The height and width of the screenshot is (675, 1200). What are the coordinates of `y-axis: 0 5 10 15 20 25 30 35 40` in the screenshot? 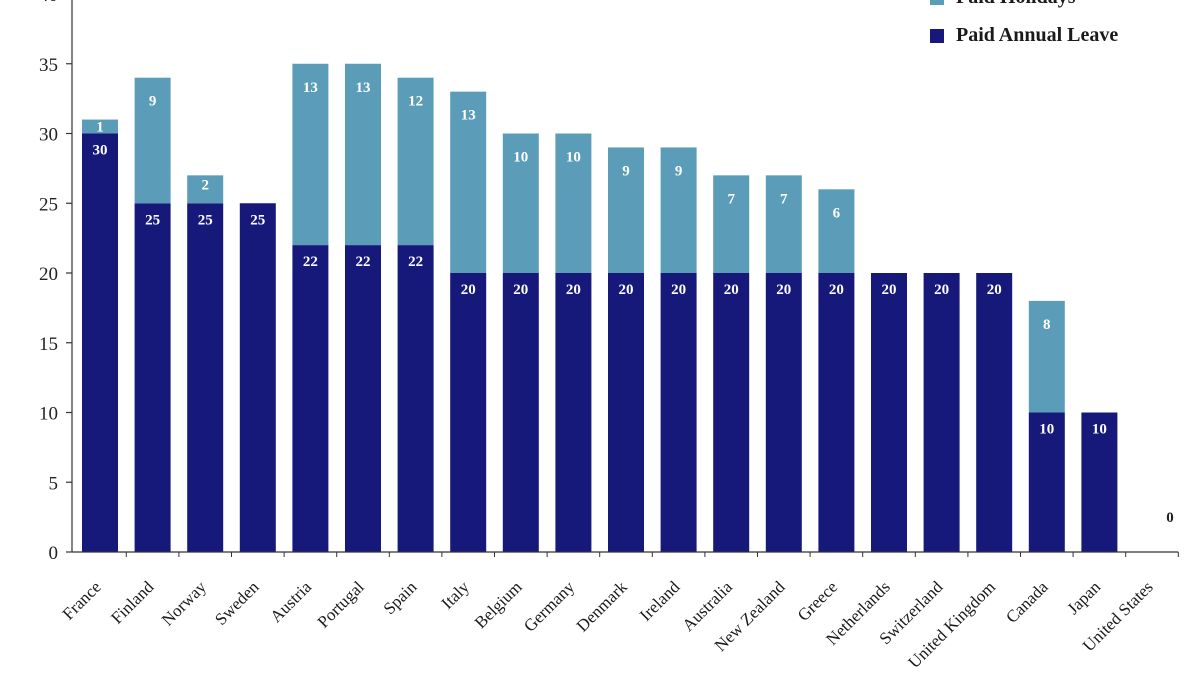 It's located at (56, 282).